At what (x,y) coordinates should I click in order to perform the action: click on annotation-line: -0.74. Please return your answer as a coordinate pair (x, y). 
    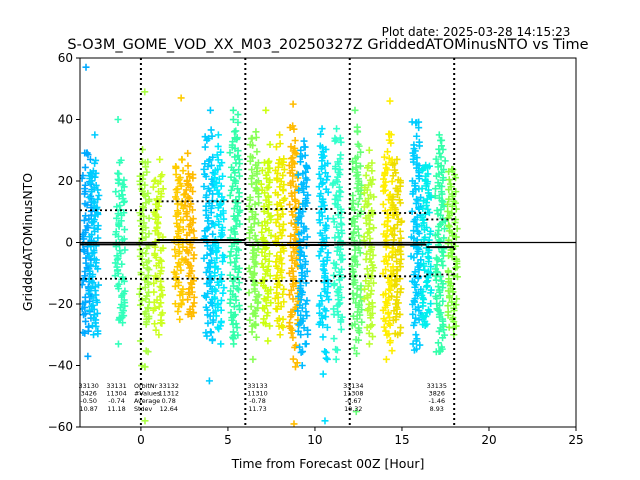
    Looking at the image, I should click on (116, 401).